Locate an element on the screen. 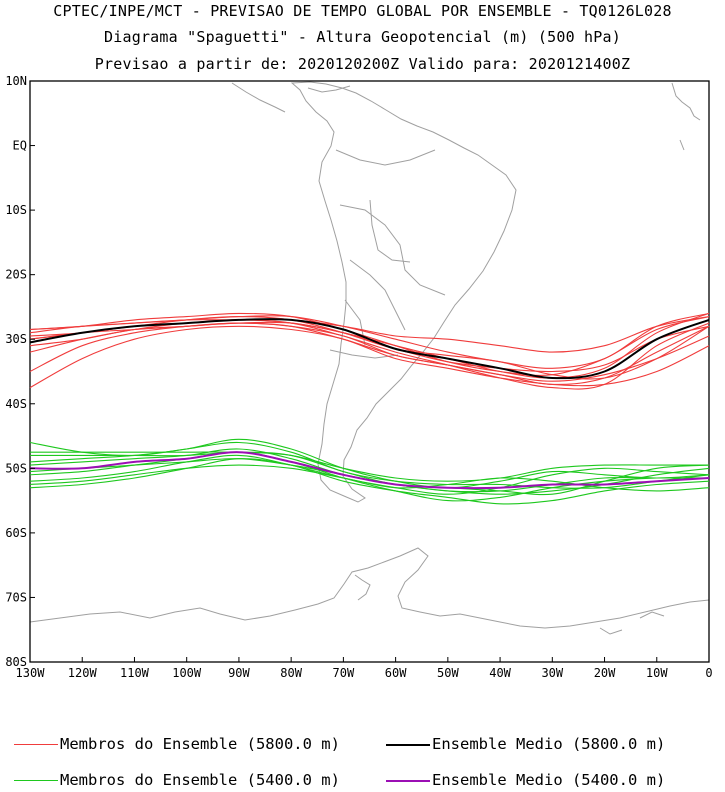 The height and width of the screenshot is (792, 725). x-tick-label: 110W is located at coordinates (135, 673).